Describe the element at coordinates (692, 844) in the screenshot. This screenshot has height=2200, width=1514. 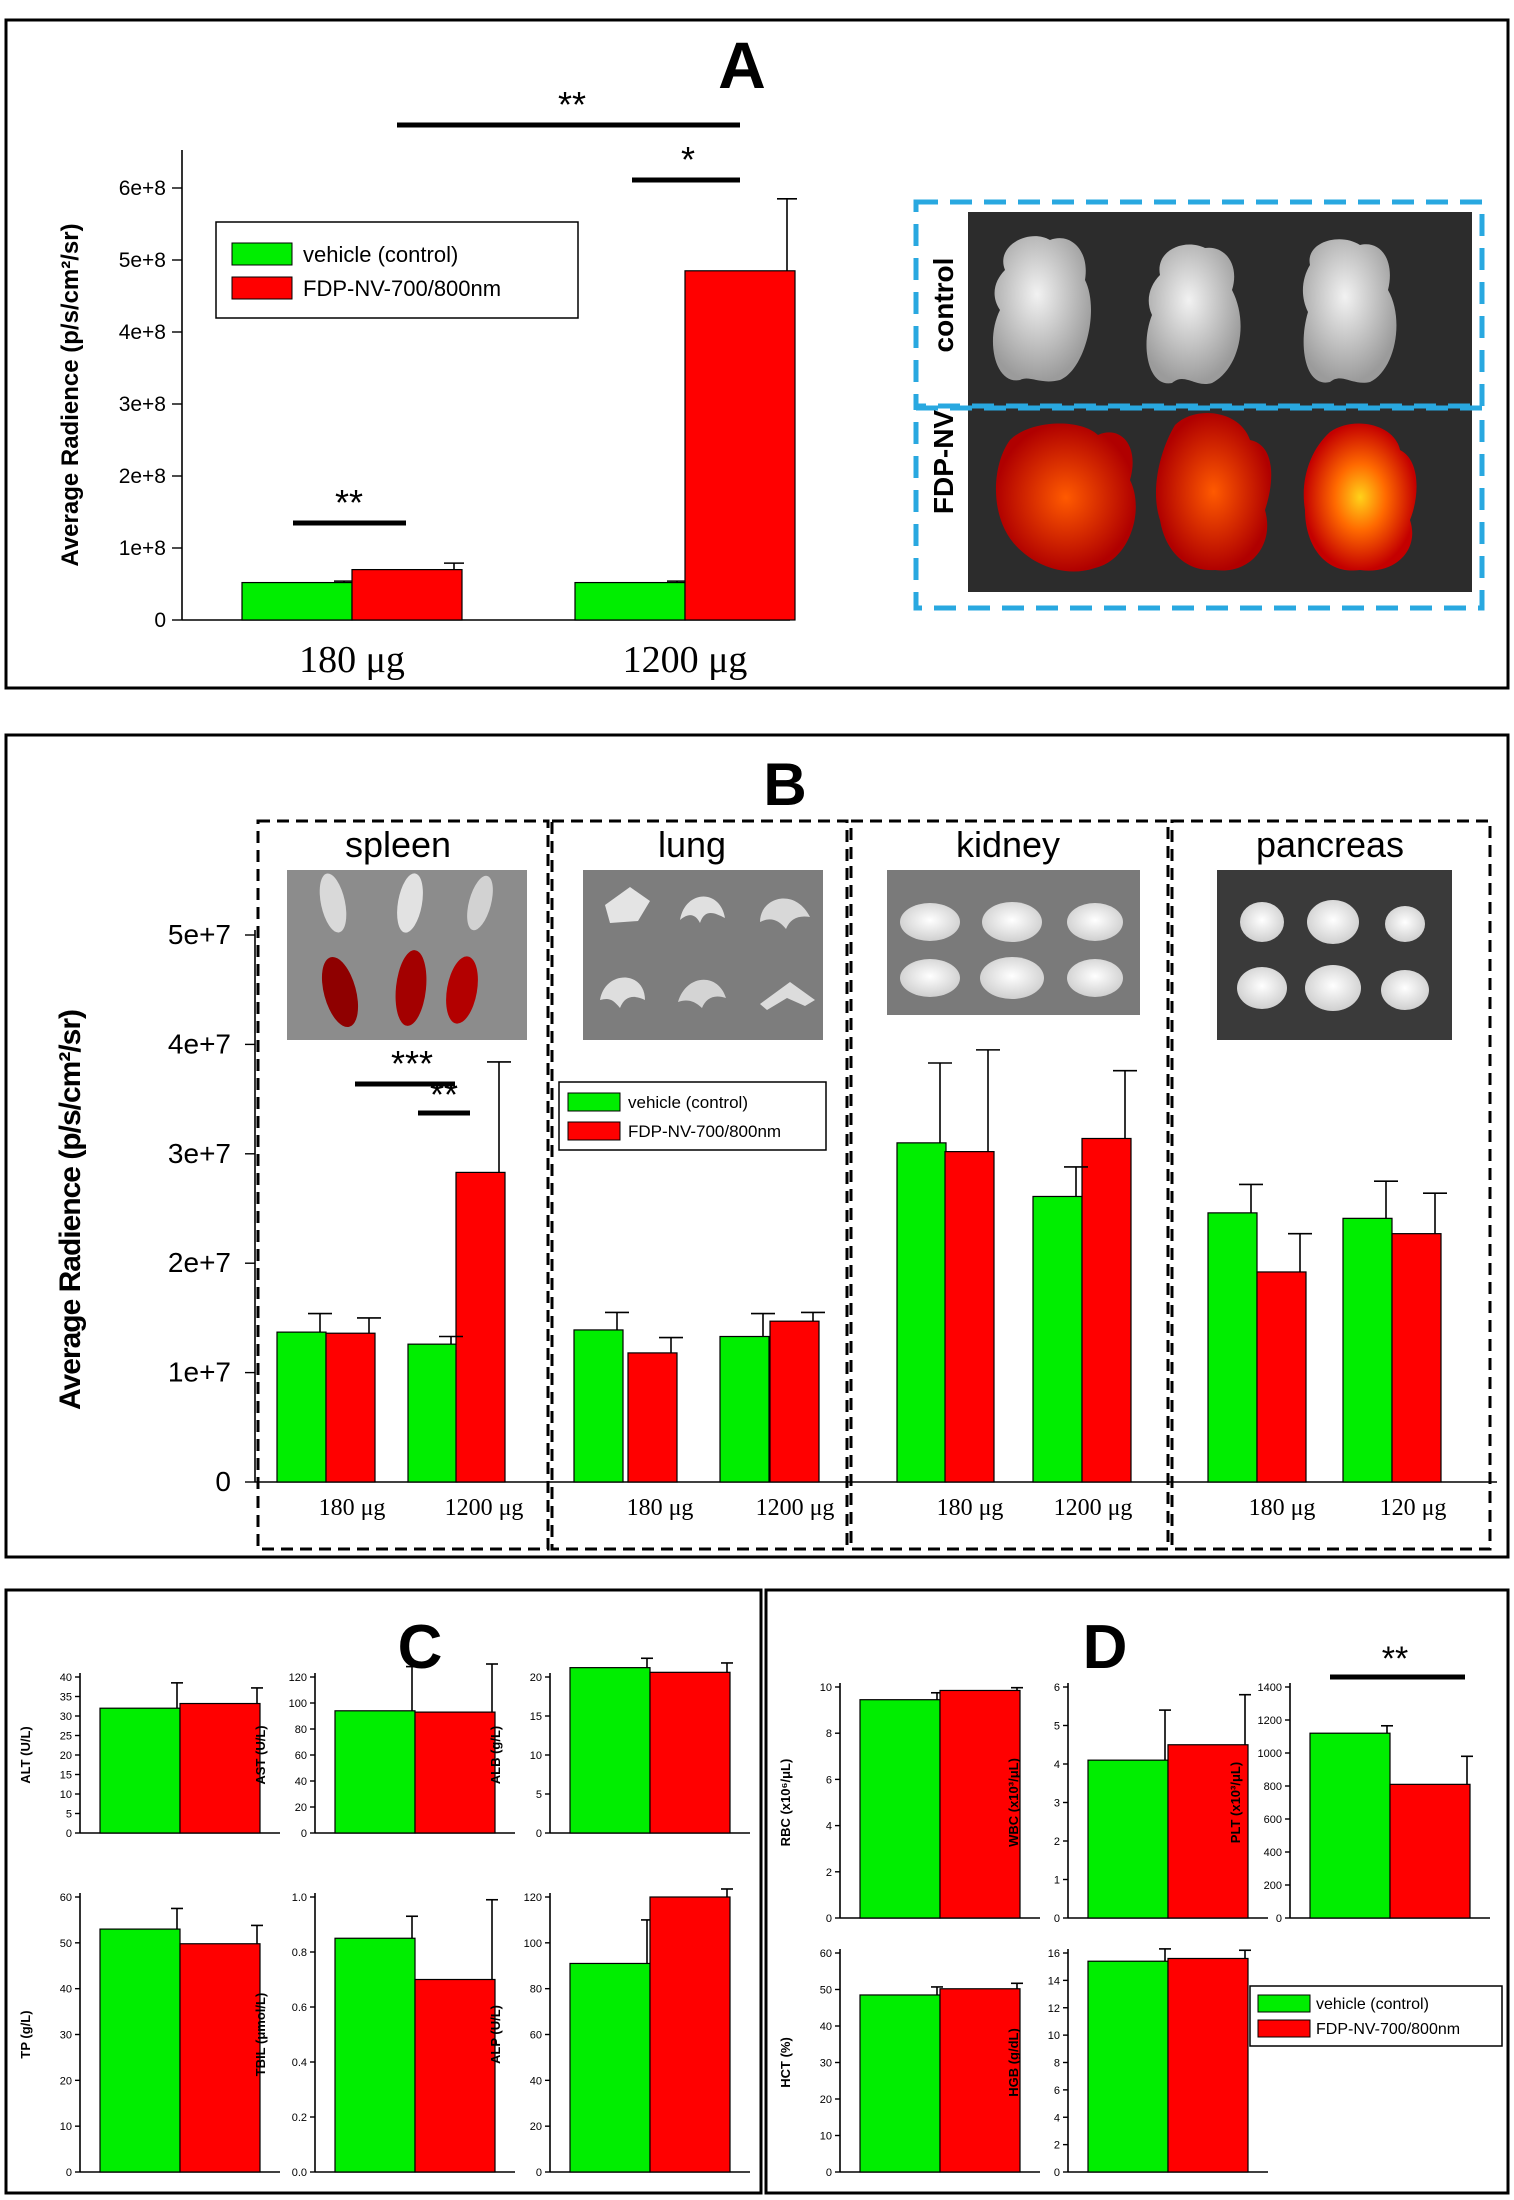
I see `b-organ-title-lung: lung` at that location.